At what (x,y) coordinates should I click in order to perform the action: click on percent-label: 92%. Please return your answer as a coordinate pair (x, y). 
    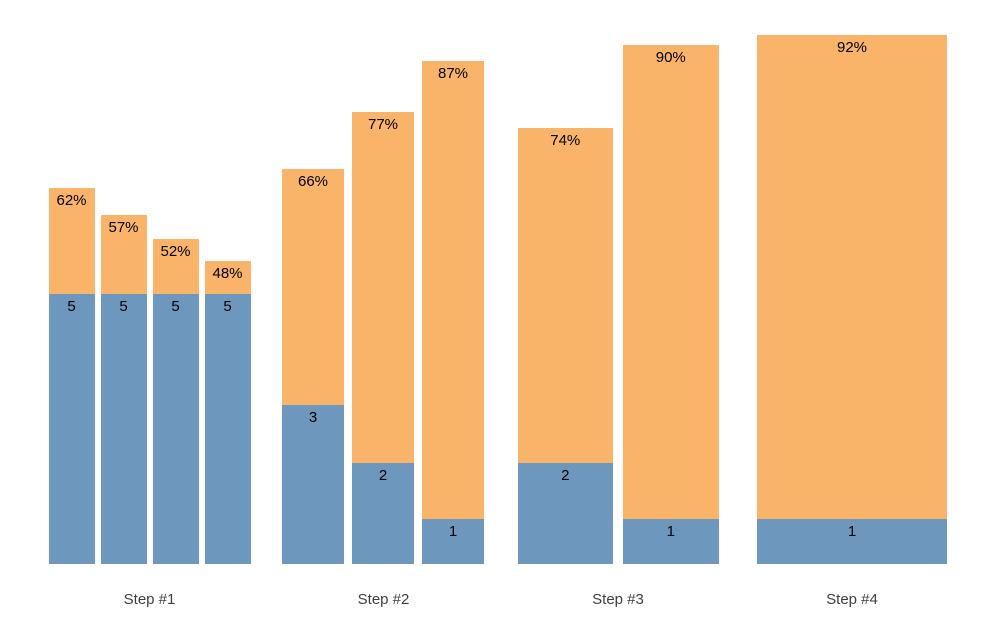
    Looking at the image, I should click on (852, 47).